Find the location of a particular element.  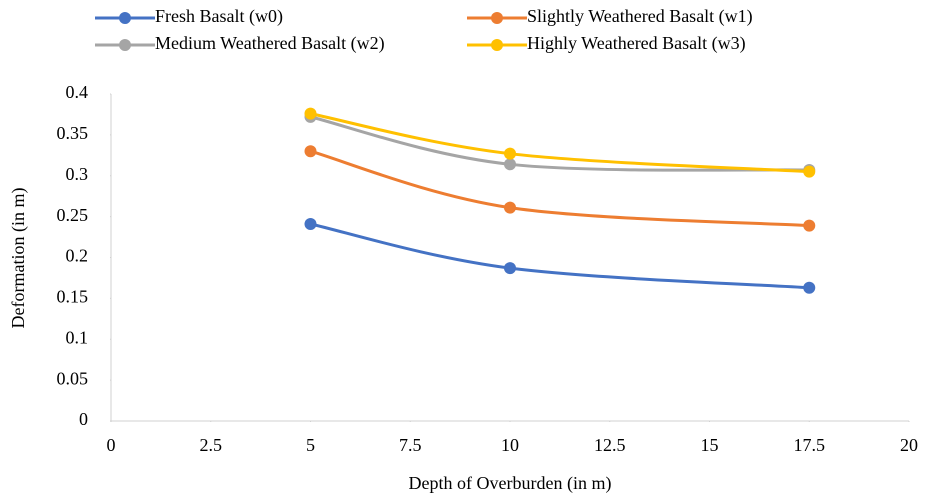

y-tick-label: 0.25 is located at coordinates (73, 215).